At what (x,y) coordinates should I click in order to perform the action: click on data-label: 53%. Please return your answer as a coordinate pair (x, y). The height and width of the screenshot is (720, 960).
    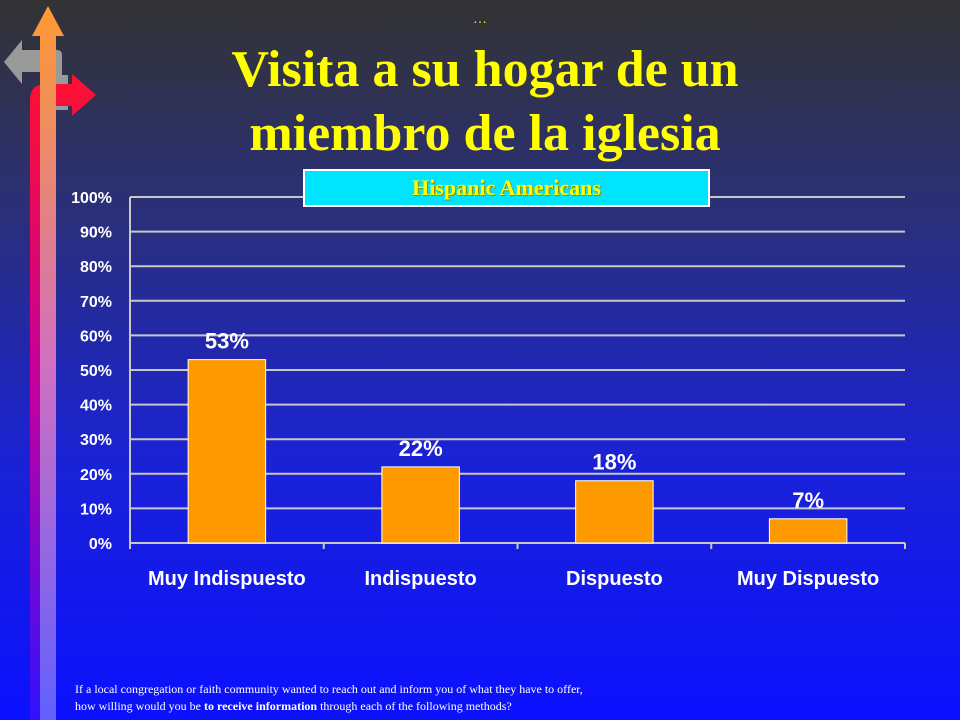
    Looking at the image, I should click on (227, 341).